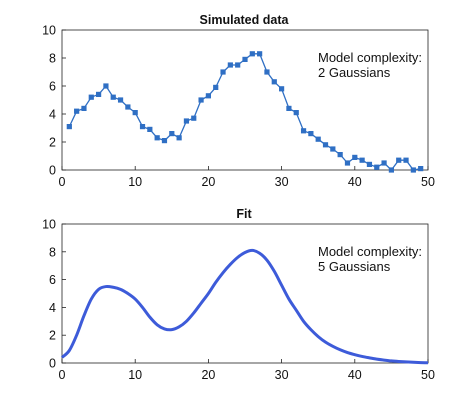 Image resolution: width=474 pixels, height=408 pixels. What do you see at coordinates (244, 214) in the screenshot?
I see `chart-title: Fit` at bounding box center [244, 214].